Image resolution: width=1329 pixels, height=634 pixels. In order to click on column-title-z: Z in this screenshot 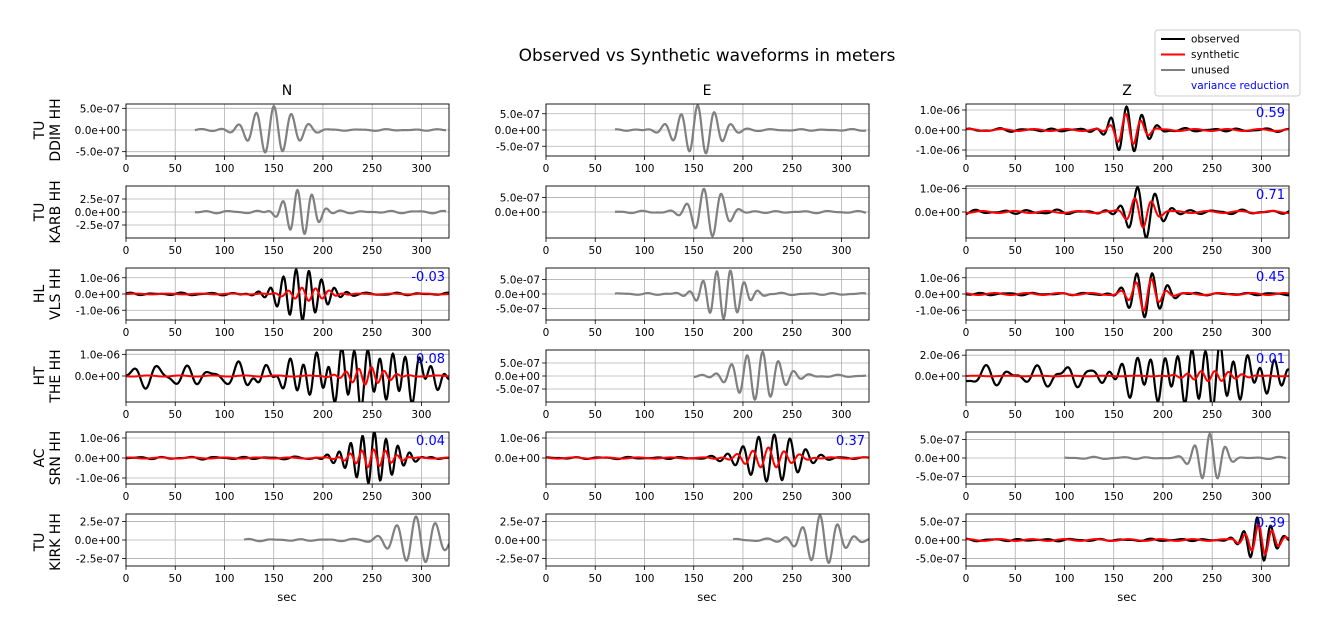, I will do `click(1127, 91)`.